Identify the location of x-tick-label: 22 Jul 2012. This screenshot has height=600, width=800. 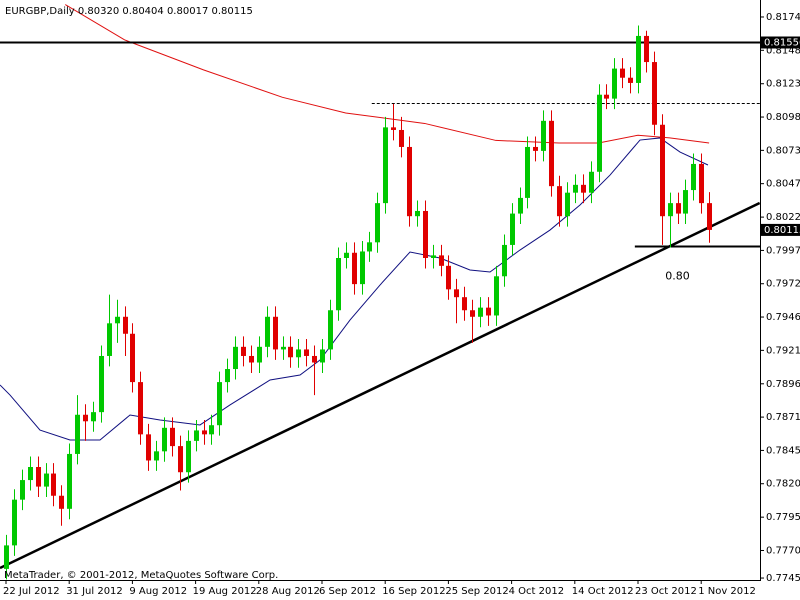
(31, 591).